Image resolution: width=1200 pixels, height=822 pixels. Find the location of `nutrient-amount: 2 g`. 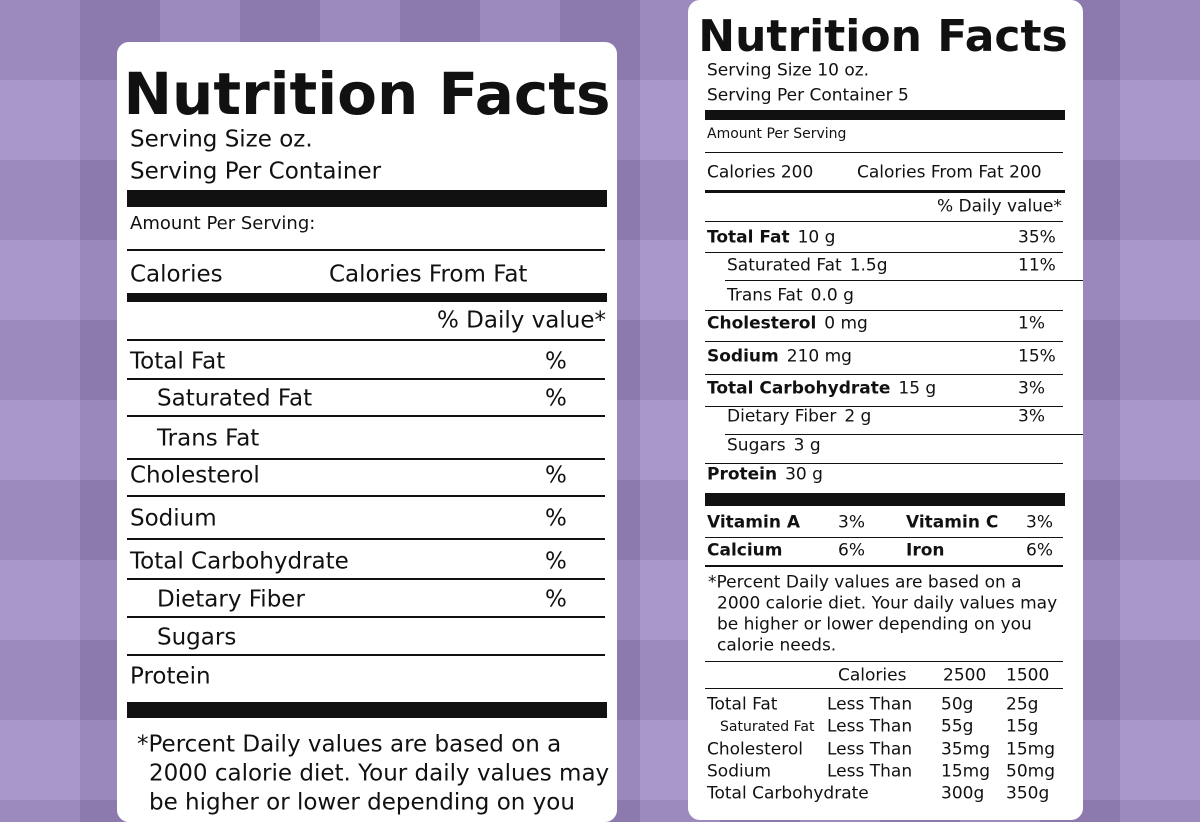

nutrient-amount: 2 g is located at coordinates (858, 416).